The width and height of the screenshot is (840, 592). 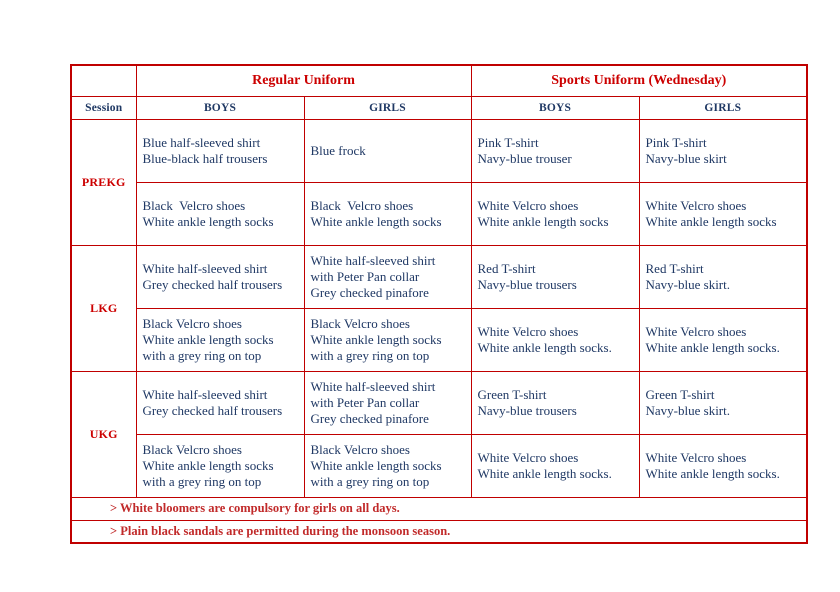 I want to click on regular-uniform-header: Regular Uniform, so click(x=303, y=80).